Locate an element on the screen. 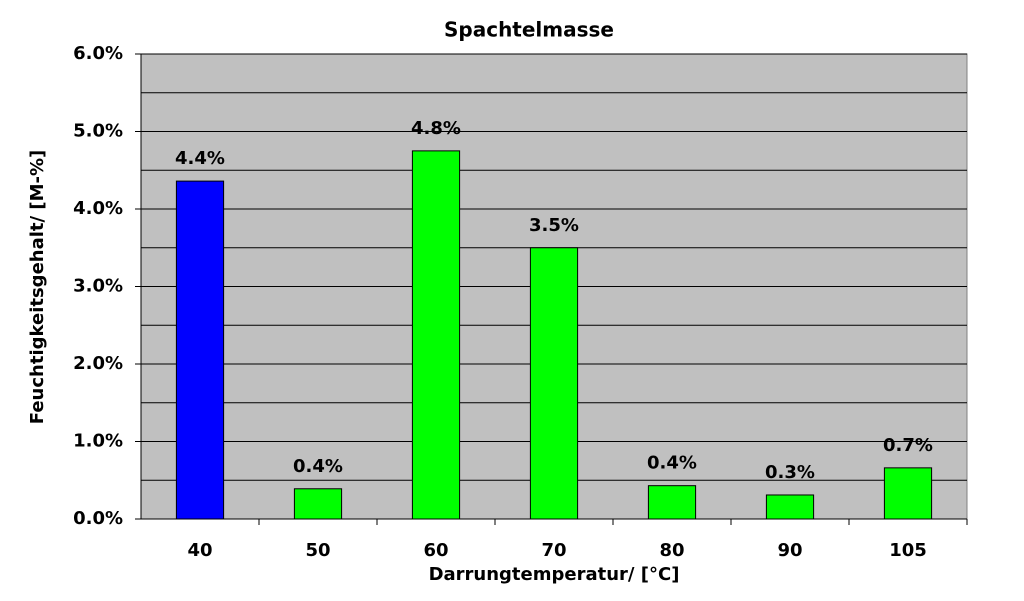 The height and width of the screenshot is (601, 1024). x-tick-label: 50 is located at coordinates (317, 550).